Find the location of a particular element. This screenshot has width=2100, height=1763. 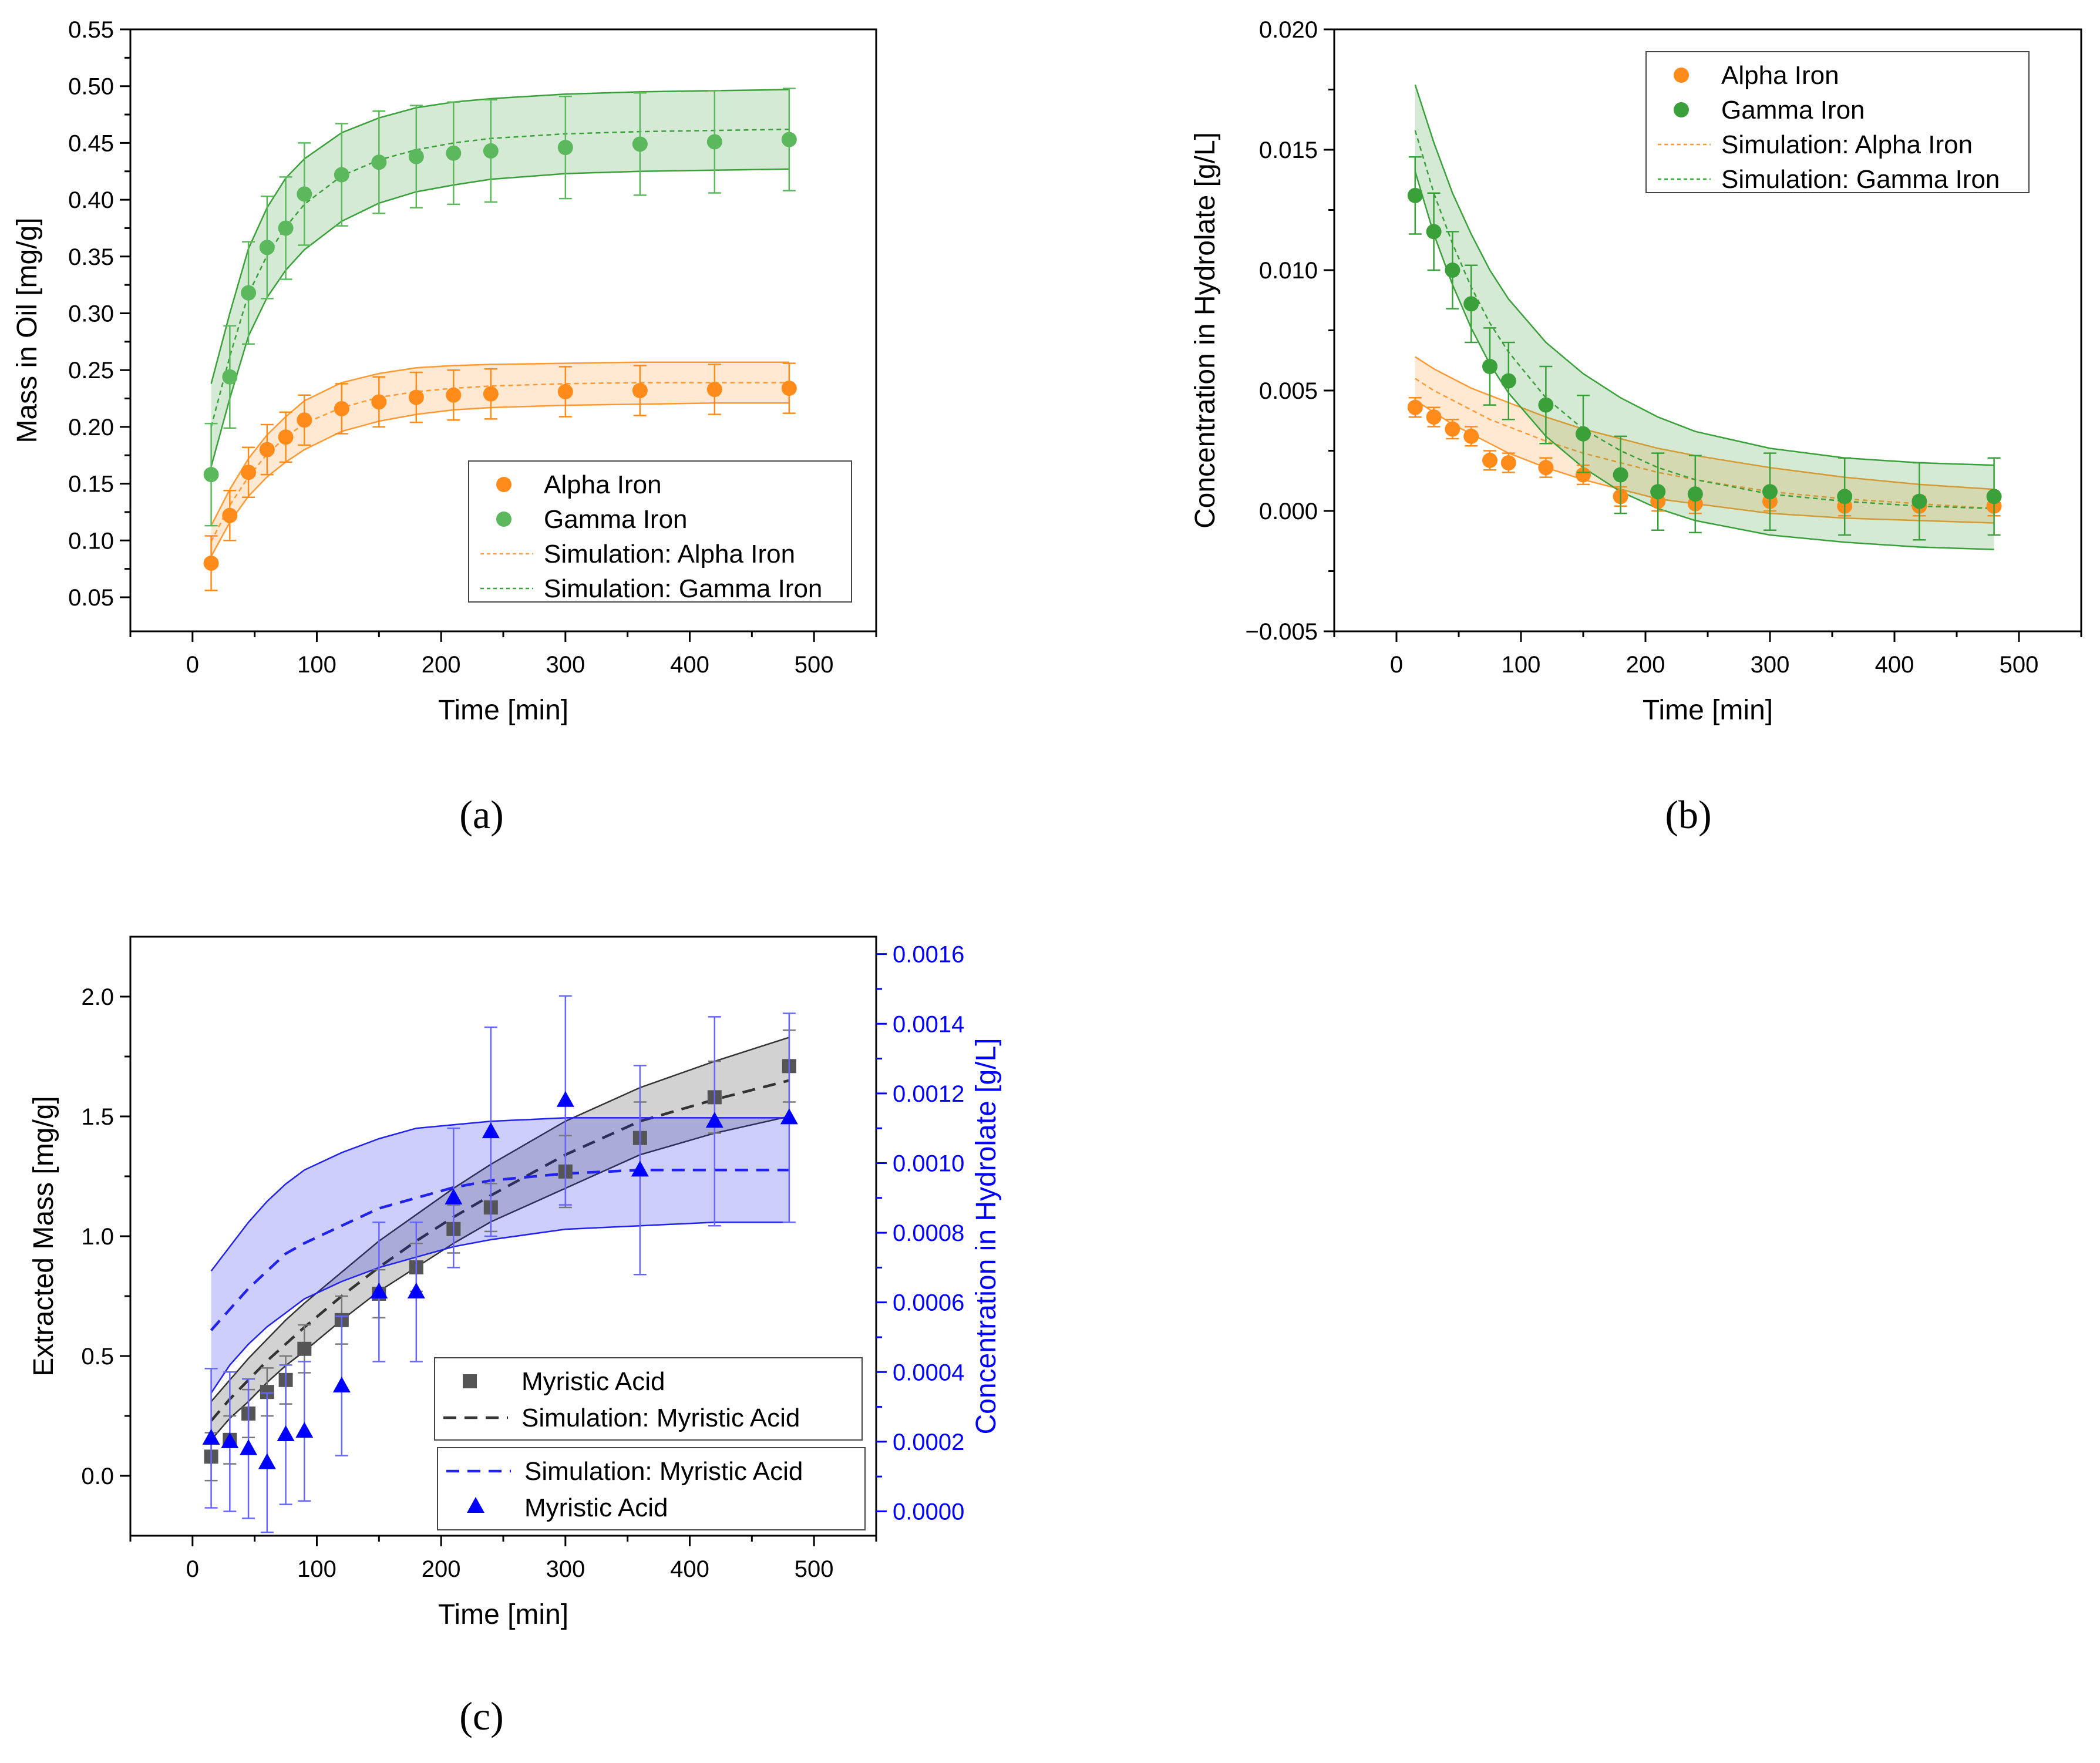

y-tick-label: −0.005 is located at coordinates (1282, 632).